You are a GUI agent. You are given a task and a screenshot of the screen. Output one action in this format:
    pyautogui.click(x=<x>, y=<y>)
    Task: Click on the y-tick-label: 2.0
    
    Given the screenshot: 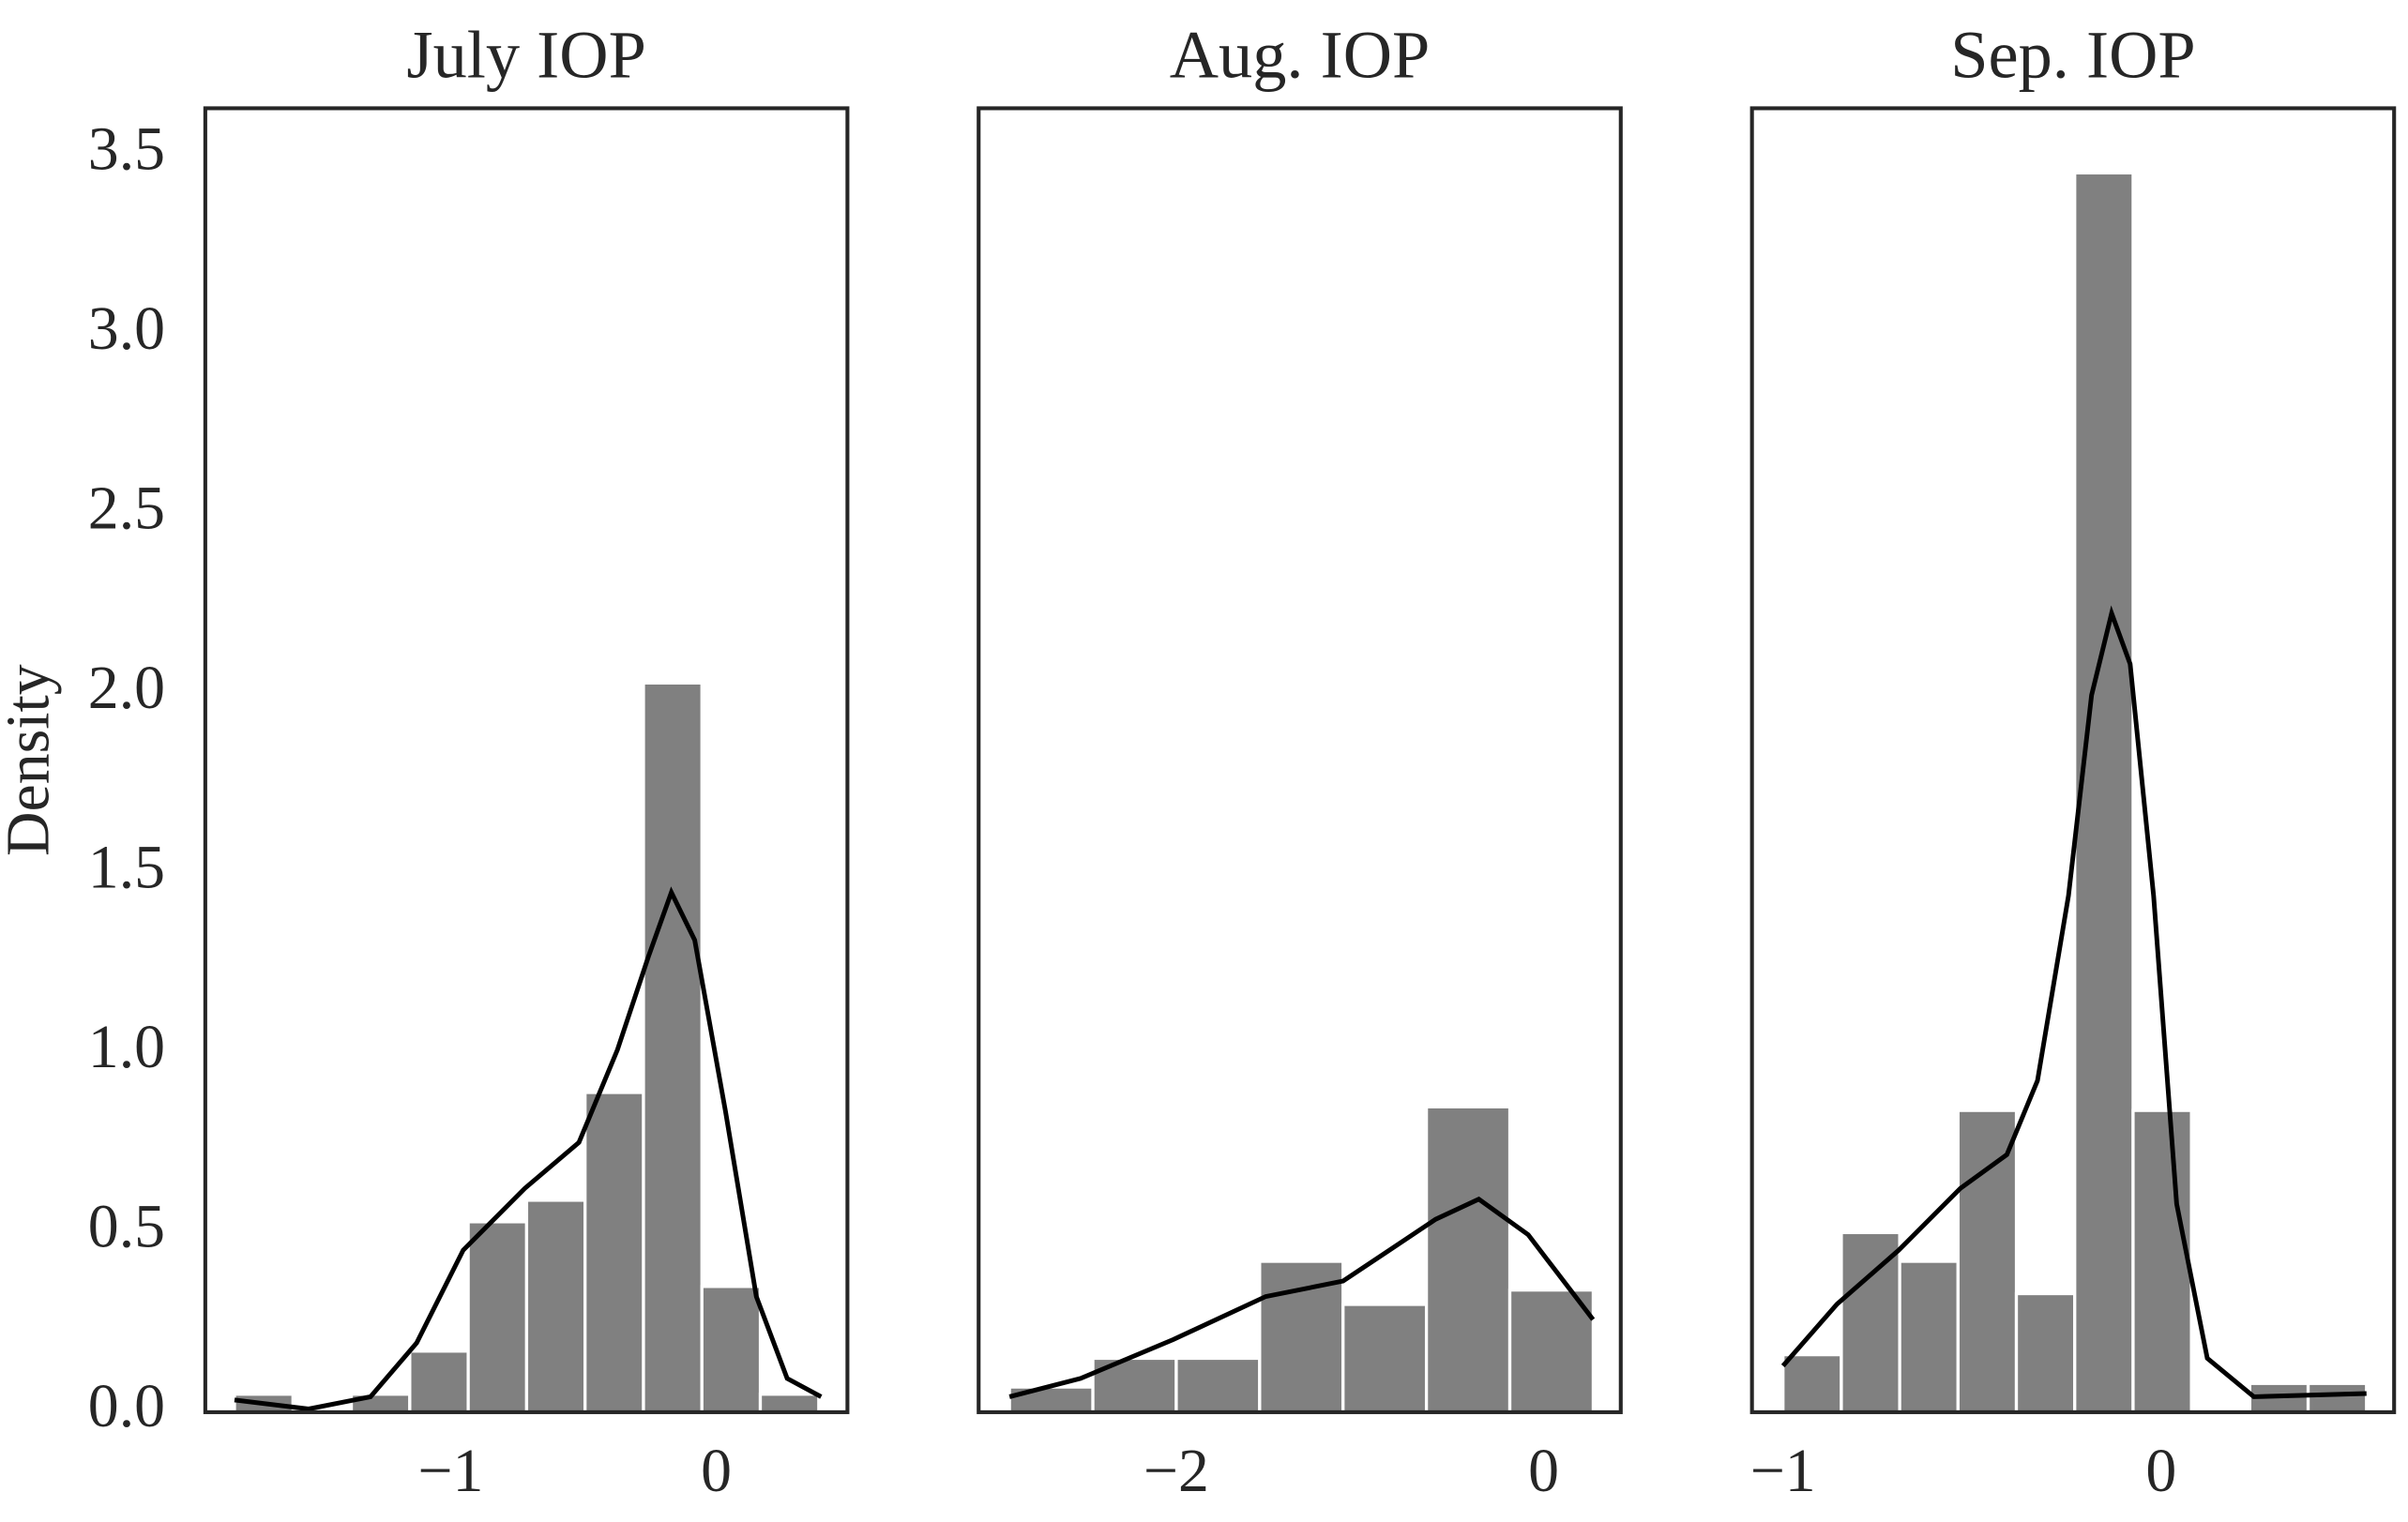 What is the action you would take?
    pyautogui.click(x=127, y=688)
    